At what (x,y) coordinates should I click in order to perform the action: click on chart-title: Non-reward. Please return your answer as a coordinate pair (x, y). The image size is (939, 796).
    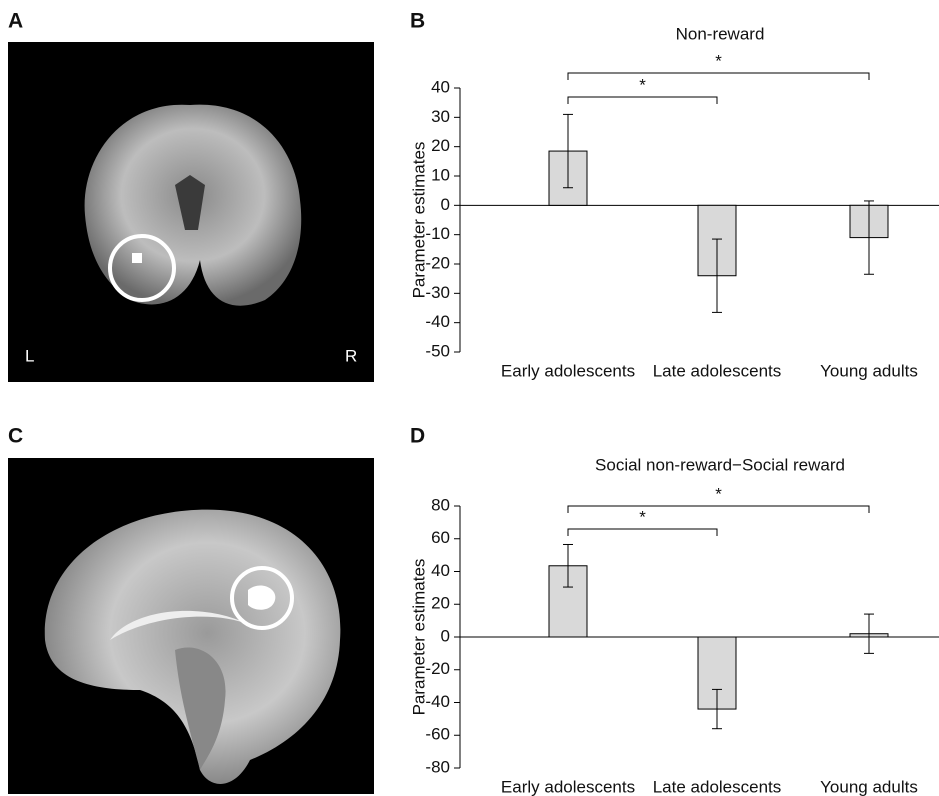
    Looking at the image, I should click on (720, 33).